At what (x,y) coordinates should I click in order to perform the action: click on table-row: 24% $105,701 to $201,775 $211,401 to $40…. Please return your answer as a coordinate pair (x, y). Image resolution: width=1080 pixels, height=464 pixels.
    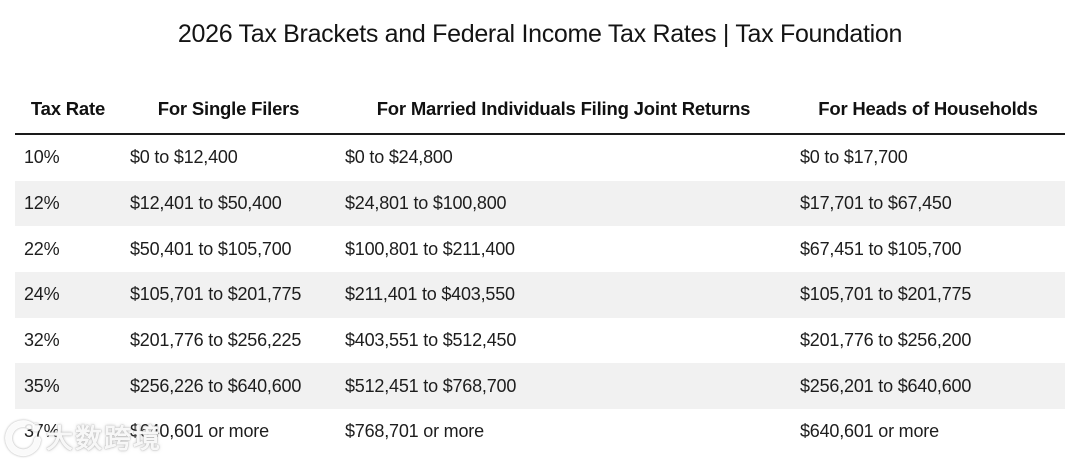
    Looking at the image, I should click on (540, 295).